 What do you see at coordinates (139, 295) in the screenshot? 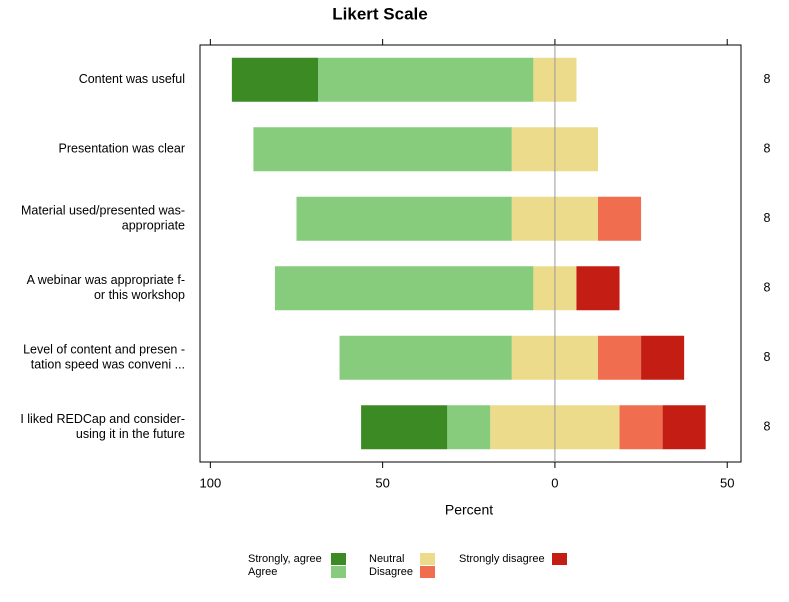
I see `category-label: or this workshop` at bounding box center [139, 295].